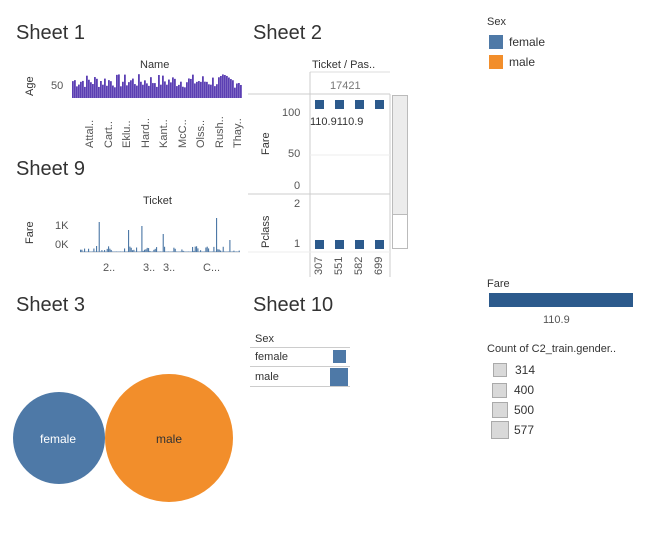 Image resolution: width=649 pixels, height=559 pixels. Describe the element at coordinates (513, 390) in the screenshot. I see `count-legend-item: 400` at that location.